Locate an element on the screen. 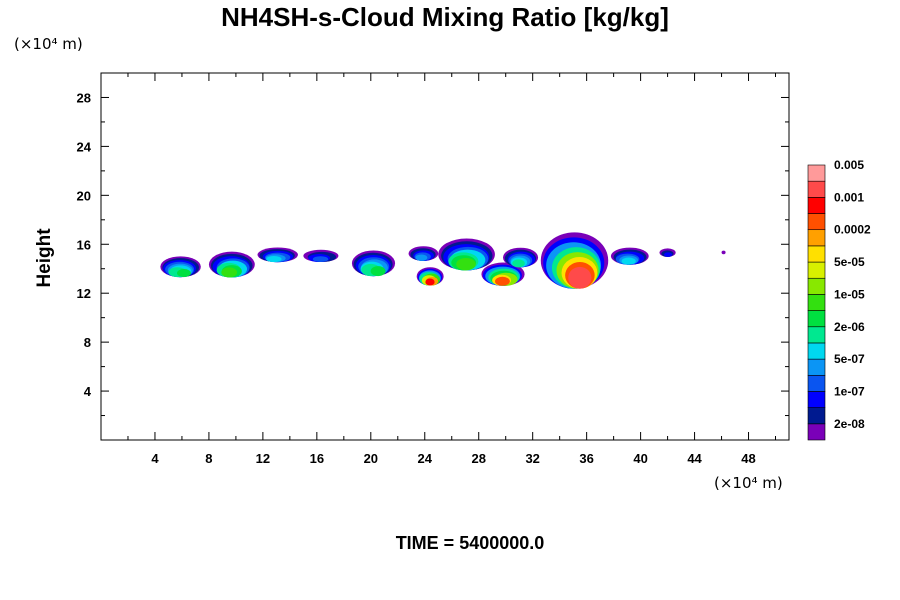  x-tick-label: 24 is located at coordinates (425, 458).